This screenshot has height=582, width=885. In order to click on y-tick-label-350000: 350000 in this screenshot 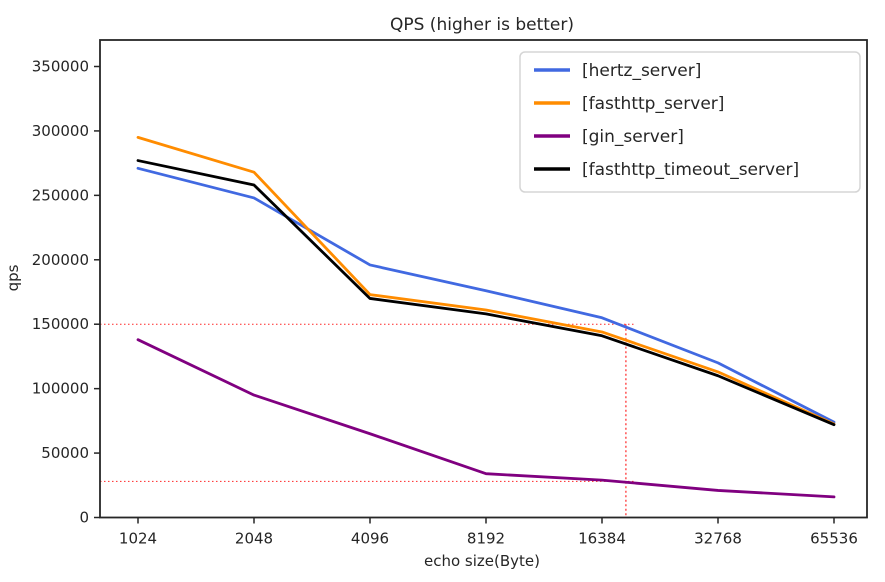, I will do `click(60, 67)`.